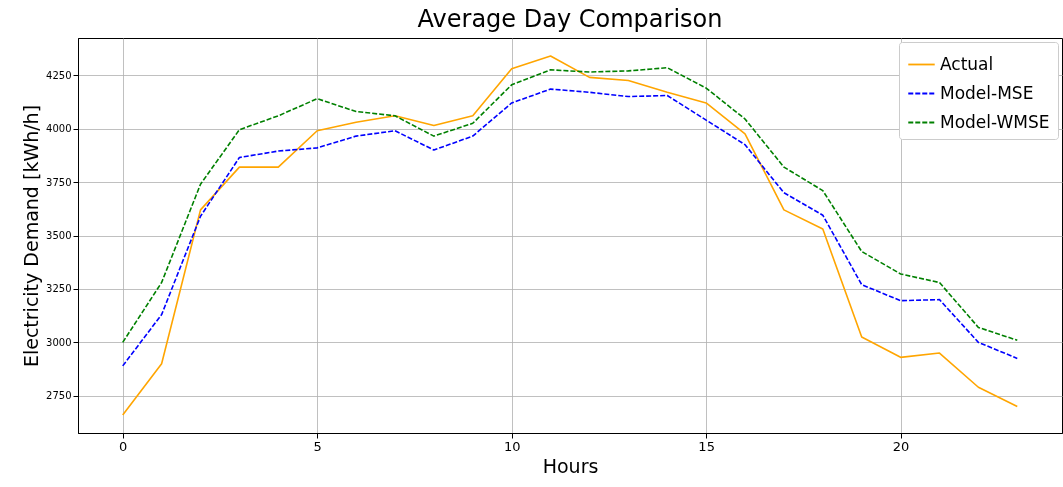 Image resolution: width=1063 pixels, height=487 pixels. What do you see at coordinates (706, 446) in the screenshot?
I see `x-tick-label: 15` at bounding box center [706, 446].